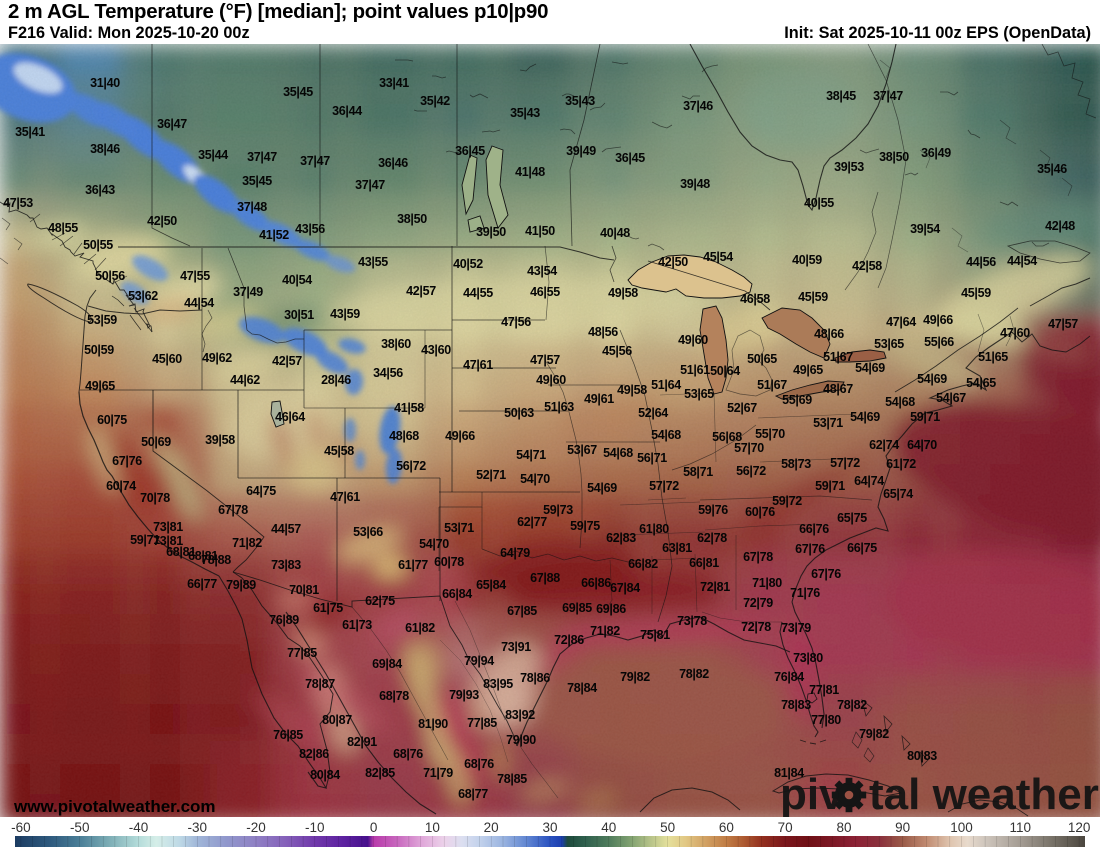 The image size is (1100, 850). Describe the element at coordinates (298, 92) in the screenshot. I see `svg-text: 35|45` at that location.